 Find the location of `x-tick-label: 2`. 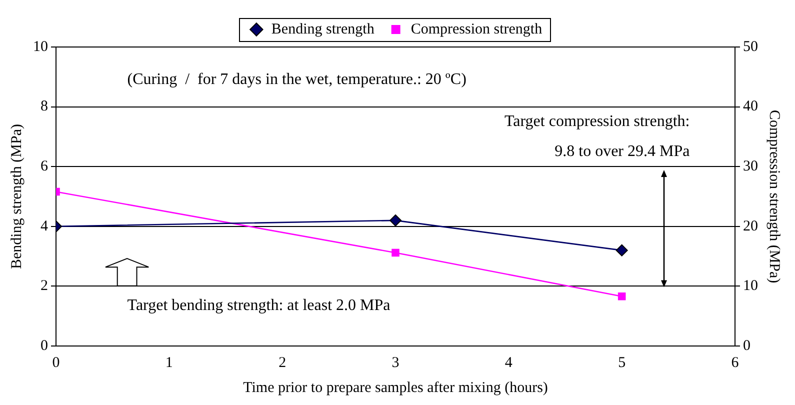

x-tick-label: 2 is located at coordinates (282, 362).